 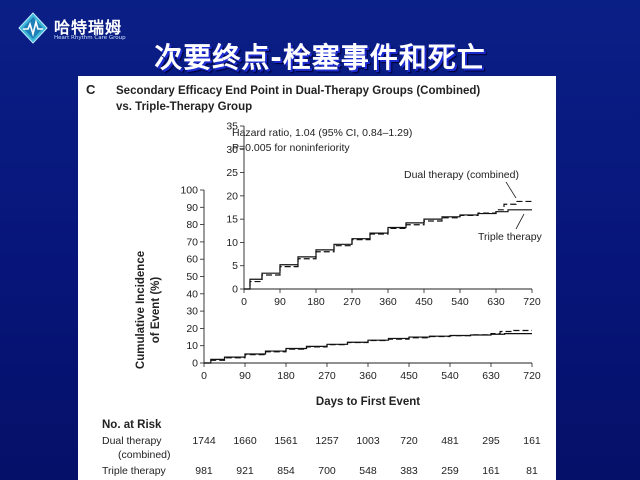 What do you see at coordinates (91, 89) in the screenshot?
I see `panel-letter: C` at bounding box center [91, 89].